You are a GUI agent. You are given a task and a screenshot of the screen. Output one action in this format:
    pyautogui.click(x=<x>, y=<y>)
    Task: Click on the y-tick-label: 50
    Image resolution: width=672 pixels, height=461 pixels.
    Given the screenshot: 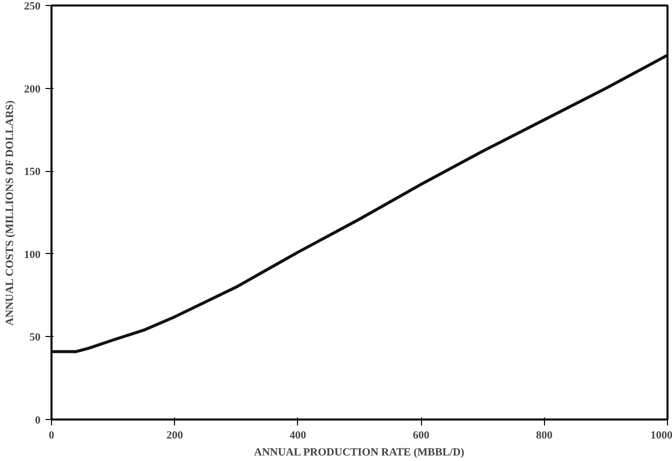 What is the action you would take?
    pyautogui.click(x=35, y=338)
    